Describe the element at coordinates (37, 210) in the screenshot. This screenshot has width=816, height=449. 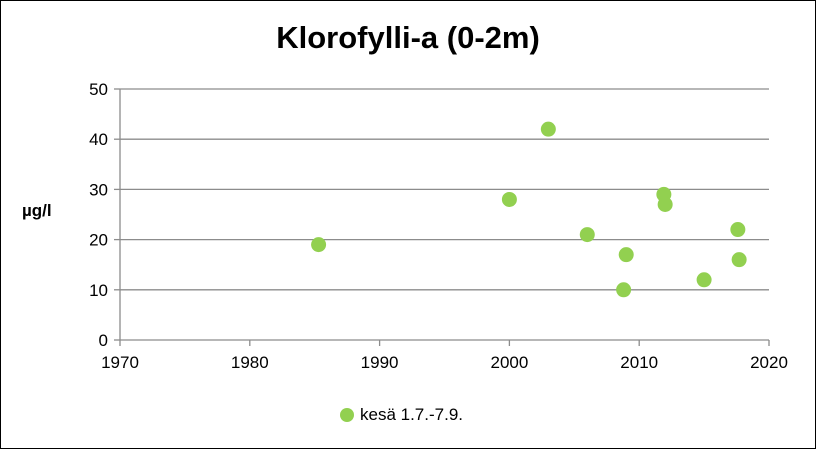
I see `y-axis-label: µg/l` at that location.